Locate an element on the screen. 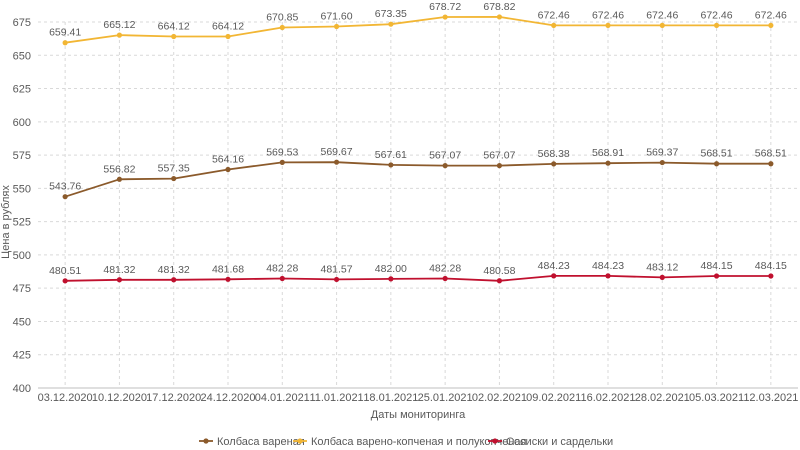 The height and width of the screenshot is (450, 800). data-label: 567.61 is located at coordinates (391, 155).